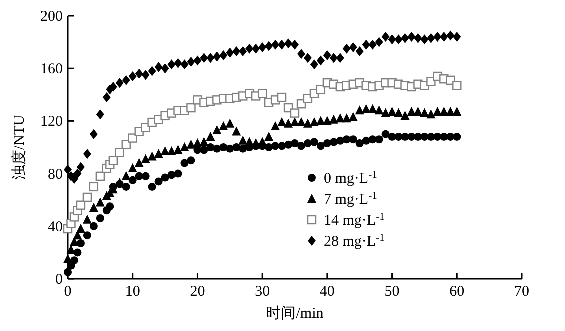  What do you see at coordinates (392, 292) in the screenshot?
I see `x-tick-label: 50` at bounding box center [392, 292].